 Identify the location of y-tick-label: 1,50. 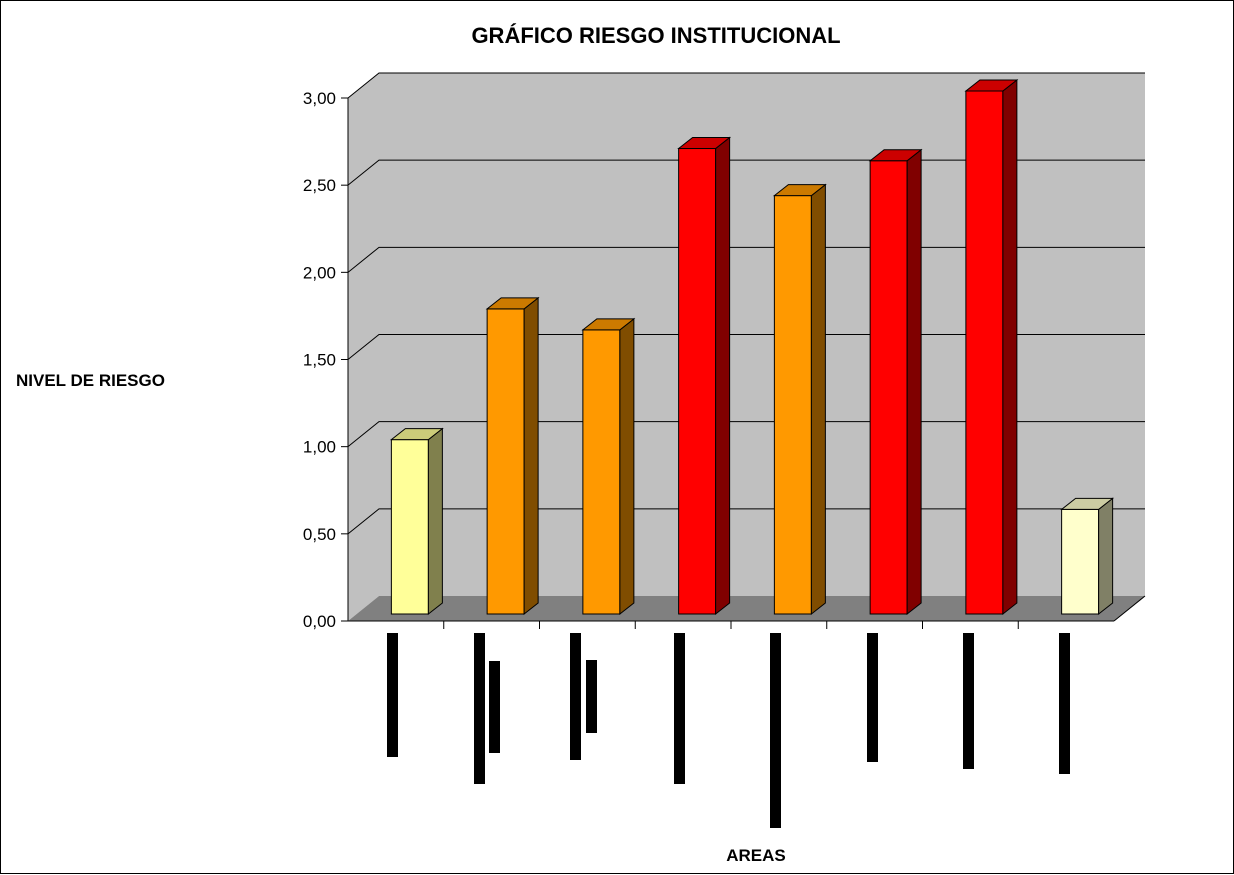
(319, 360).